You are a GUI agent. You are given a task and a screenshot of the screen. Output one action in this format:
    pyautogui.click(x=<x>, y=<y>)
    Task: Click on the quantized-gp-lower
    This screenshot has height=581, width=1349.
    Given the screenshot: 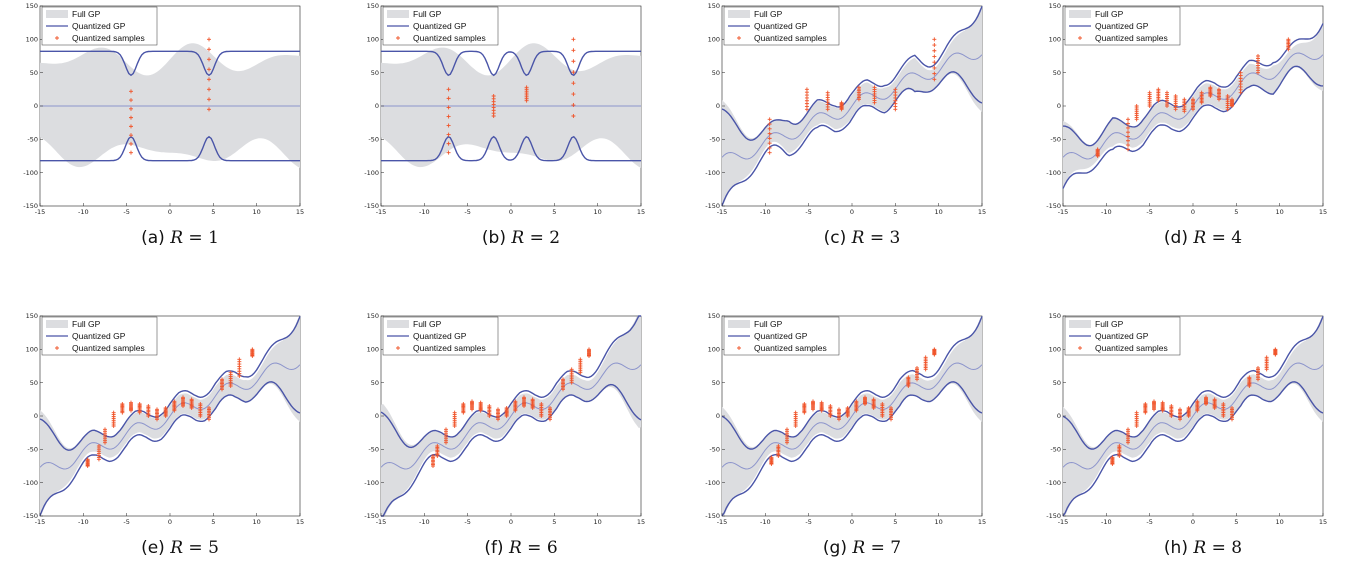 What is the action you would take?
    pyautogui.click(x=511, y=148)
    